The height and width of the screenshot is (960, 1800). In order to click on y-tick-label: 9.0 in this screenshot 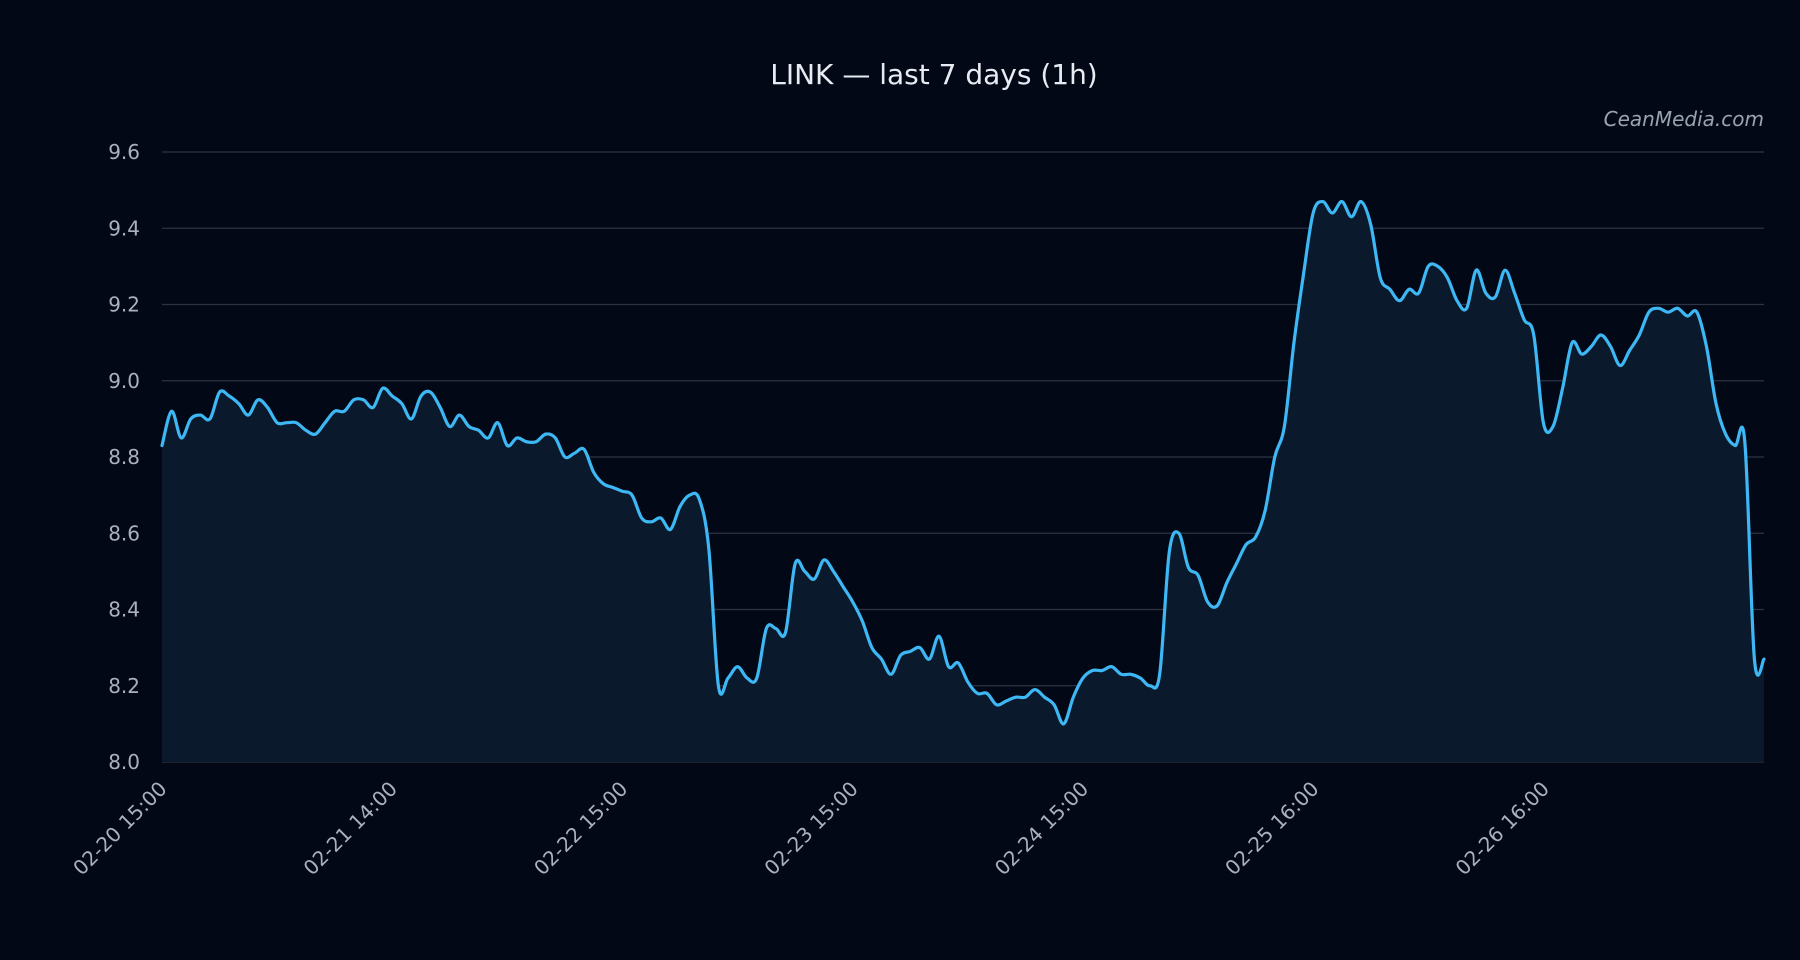, I will do `click(124, 381)`.